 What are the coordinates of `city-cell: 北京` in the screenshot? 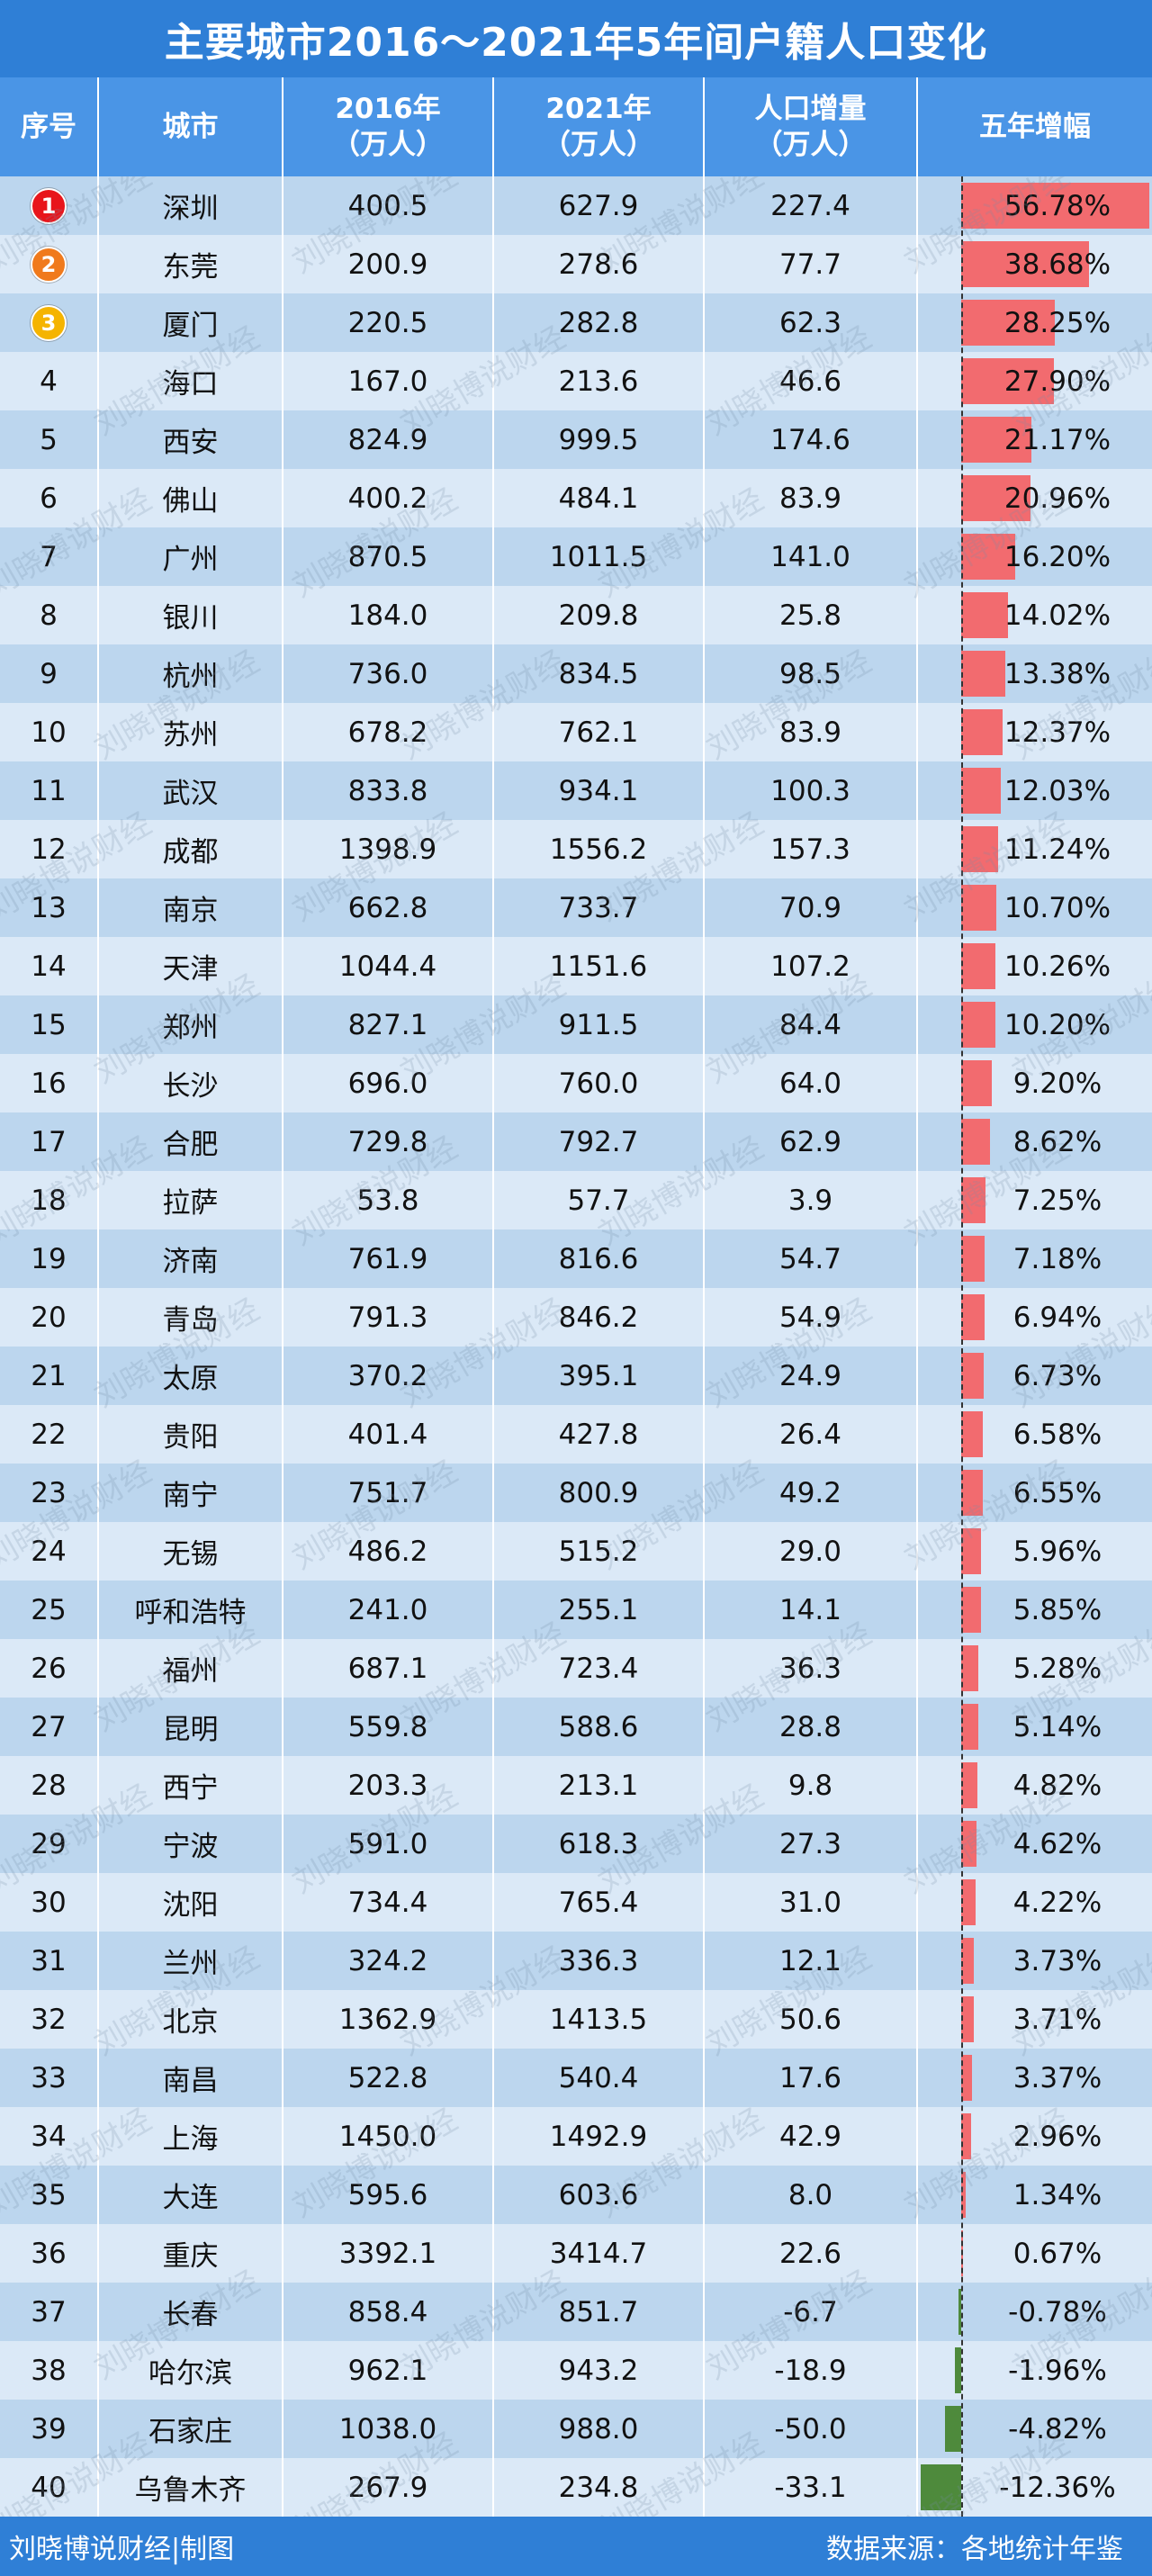 It's located at (192, 2019).